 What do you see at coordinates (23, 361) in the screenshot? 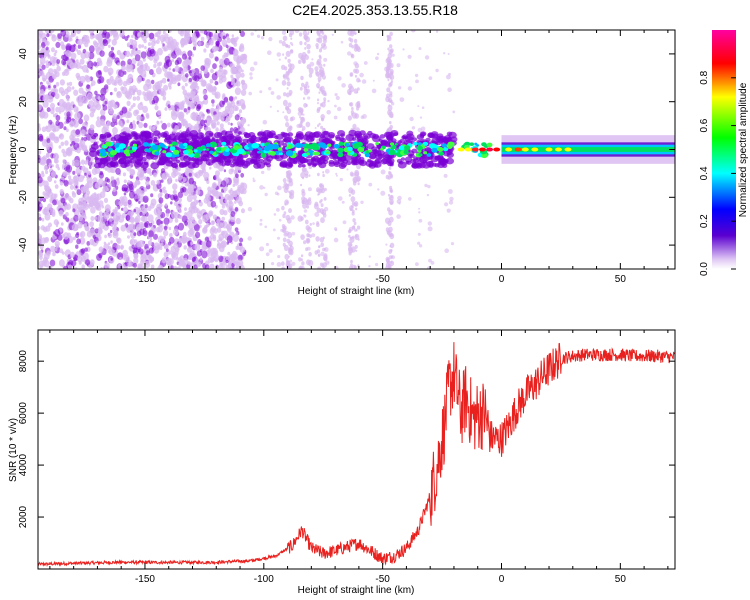
I see `snr-y-tick-label: 8000` at bounding box center [23, 361].